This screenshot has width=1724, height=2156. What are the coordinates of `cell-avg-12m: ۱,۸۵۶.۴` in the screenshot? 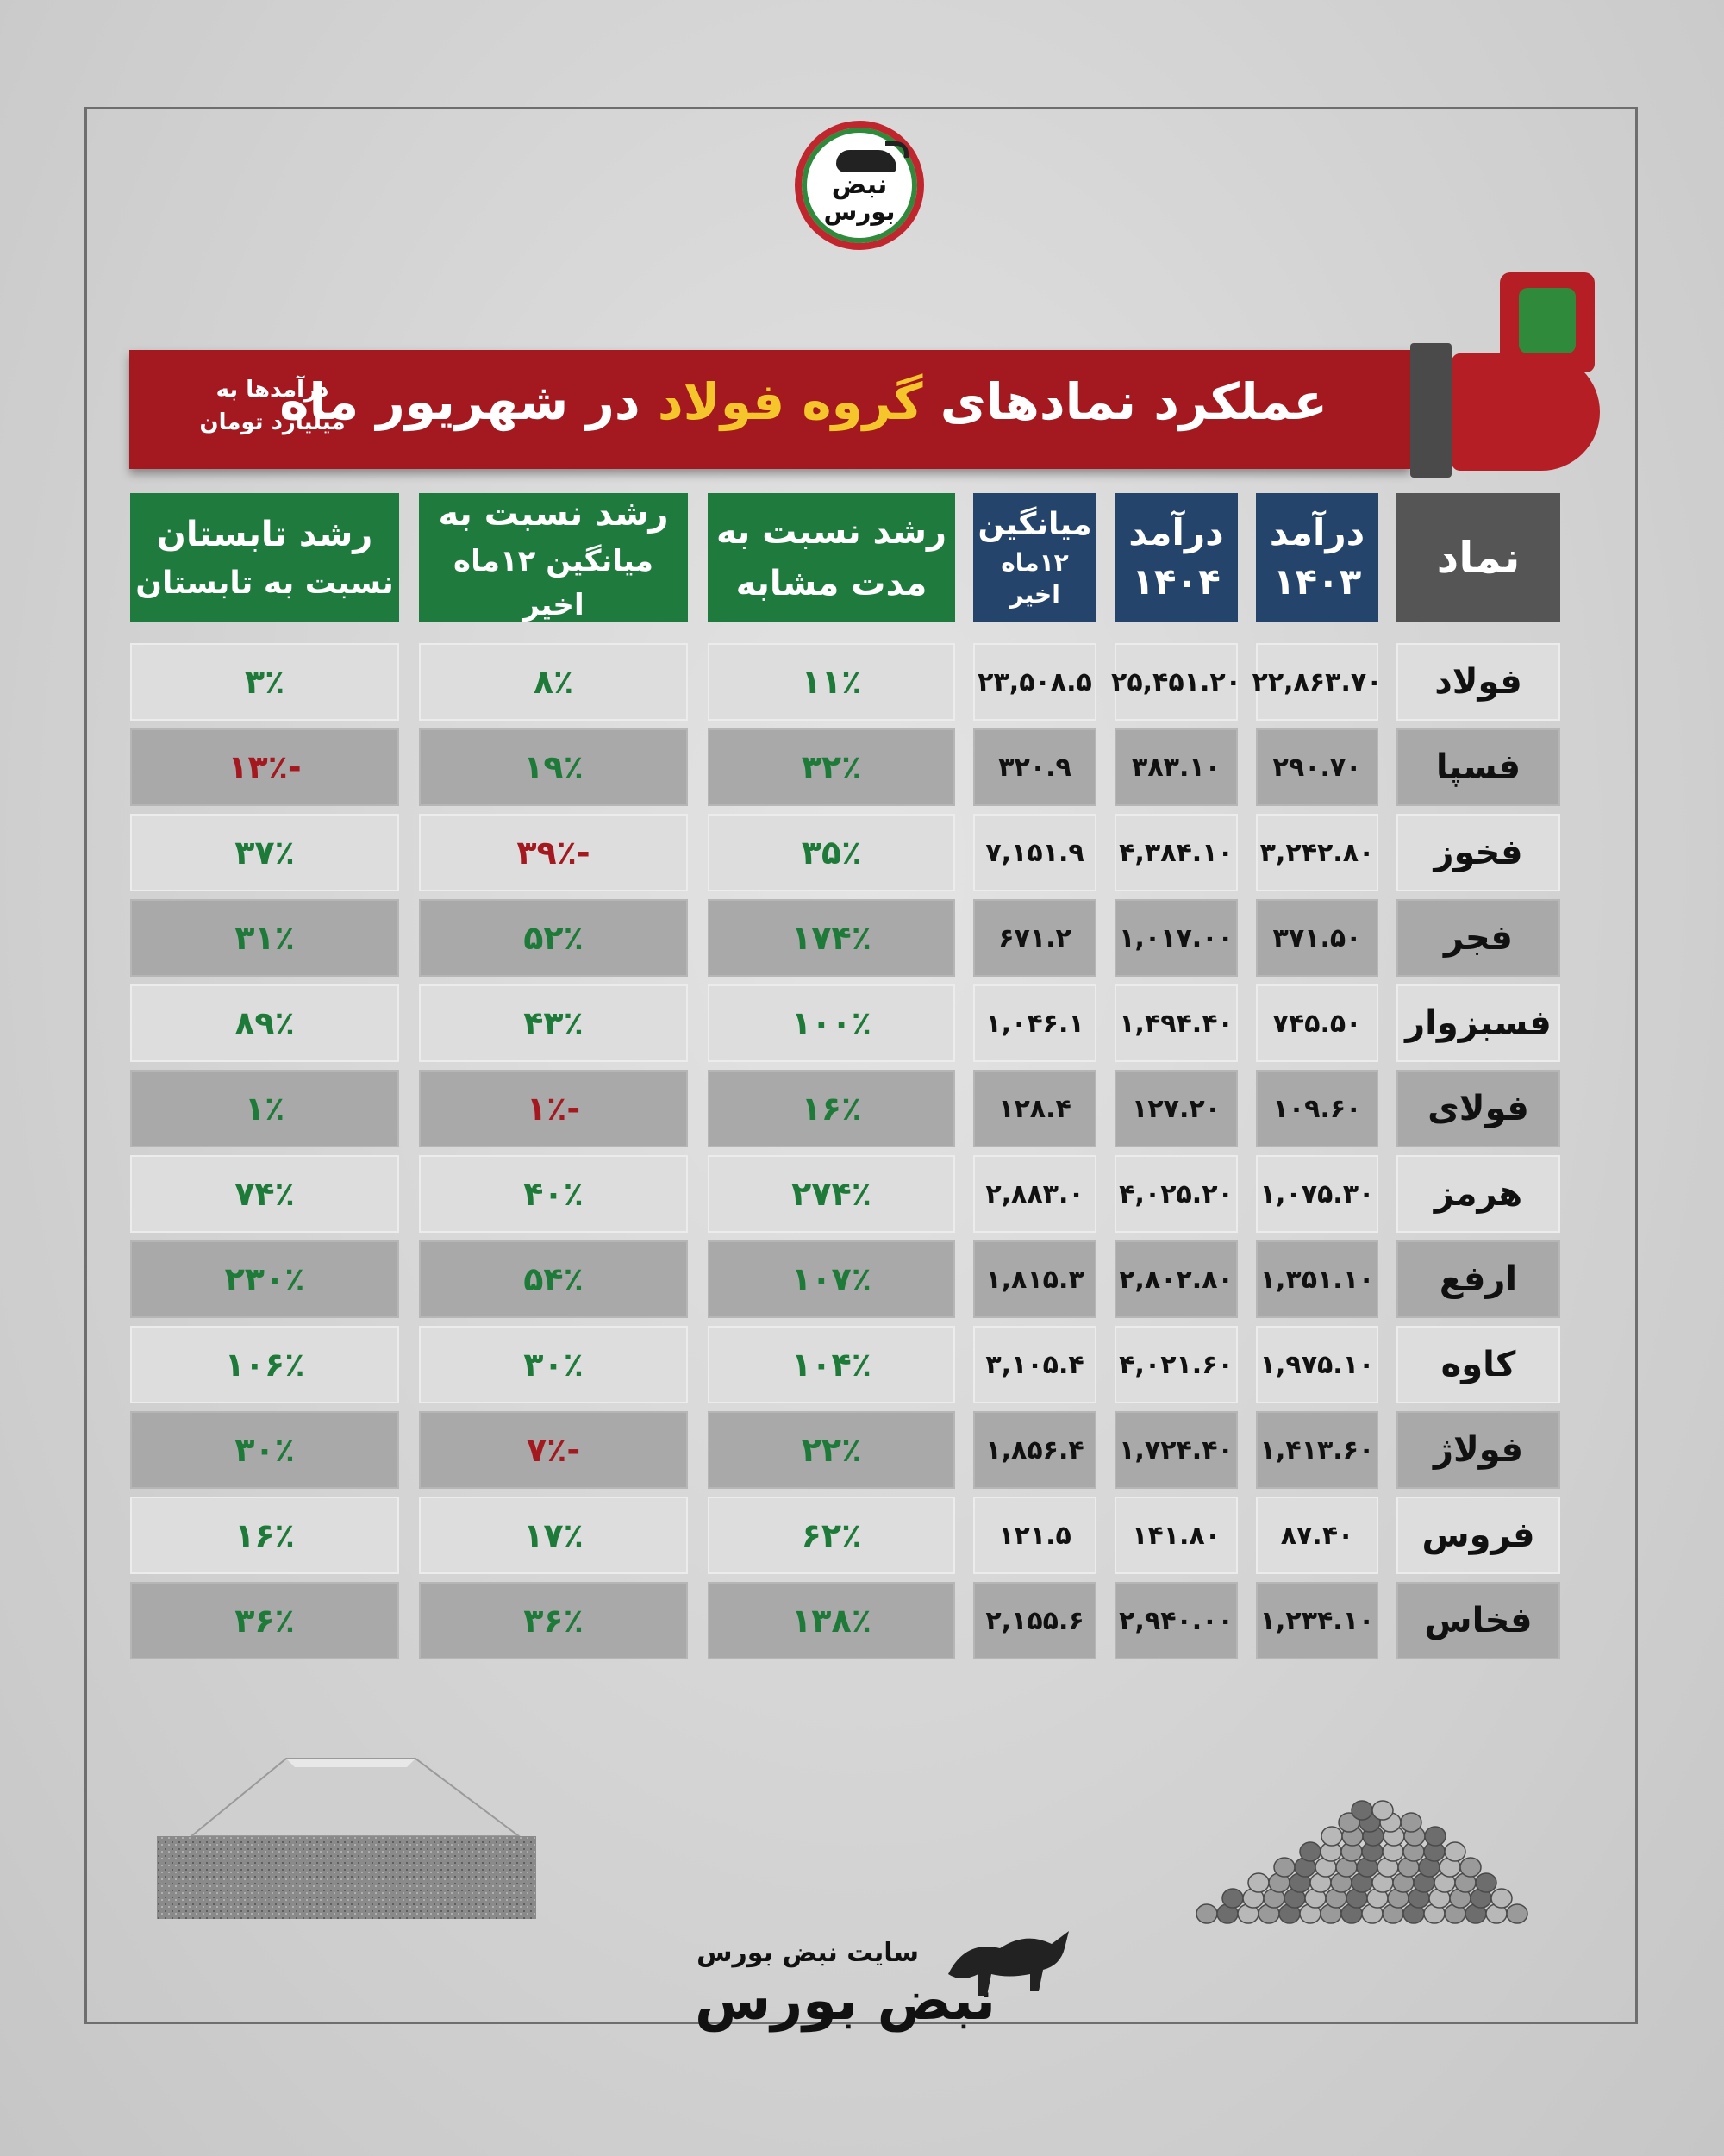 It's located at (1034, 1450).